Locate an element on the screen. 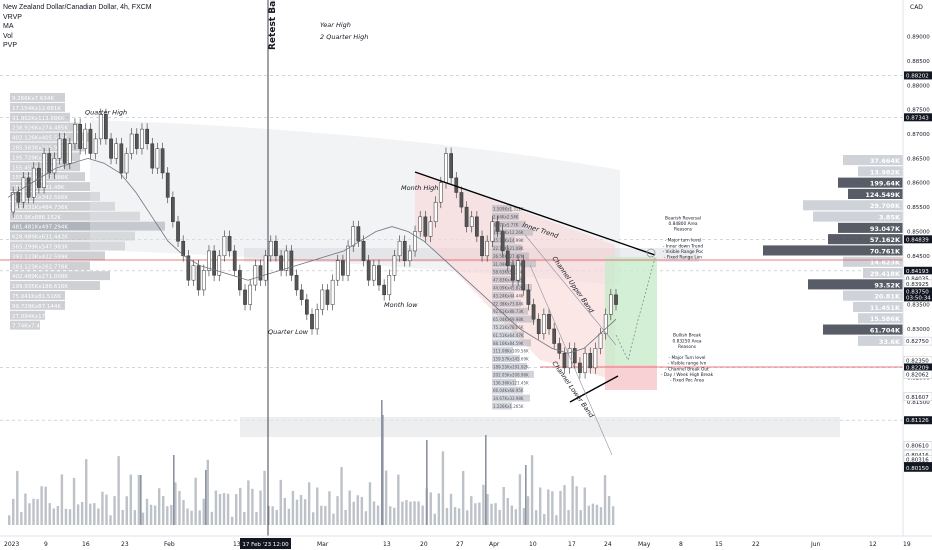 This screenshot has width=932, height=550. inner-profile-label: 22.18Kx21.08K is located at coordinates (508, 248).